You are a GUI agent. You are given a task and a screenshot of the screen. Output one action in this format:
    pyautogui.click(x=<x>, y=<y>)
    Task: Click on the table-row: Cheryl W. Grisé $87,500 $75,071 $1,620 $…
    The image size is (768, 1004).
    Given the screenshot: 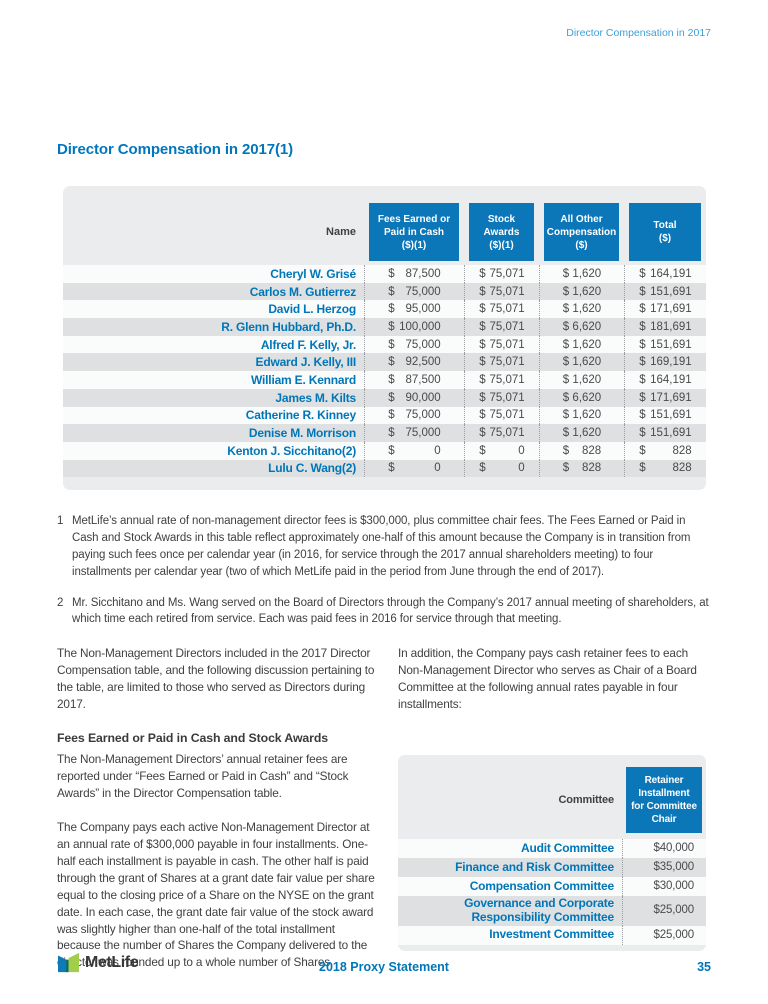 What is the action you would take?
    pyautogui.click(x=384, y=274)
    